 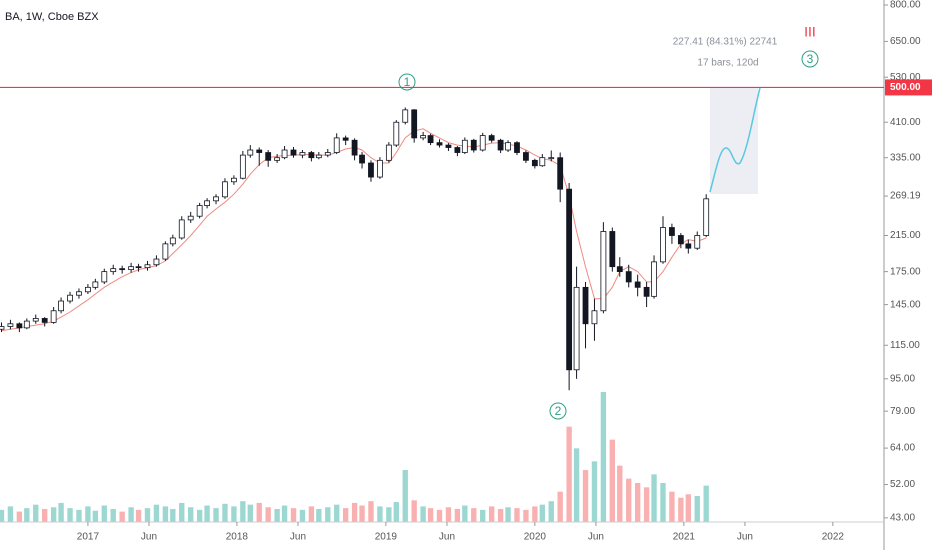 I want to click on level-label-box, so click(x=908, y=87).